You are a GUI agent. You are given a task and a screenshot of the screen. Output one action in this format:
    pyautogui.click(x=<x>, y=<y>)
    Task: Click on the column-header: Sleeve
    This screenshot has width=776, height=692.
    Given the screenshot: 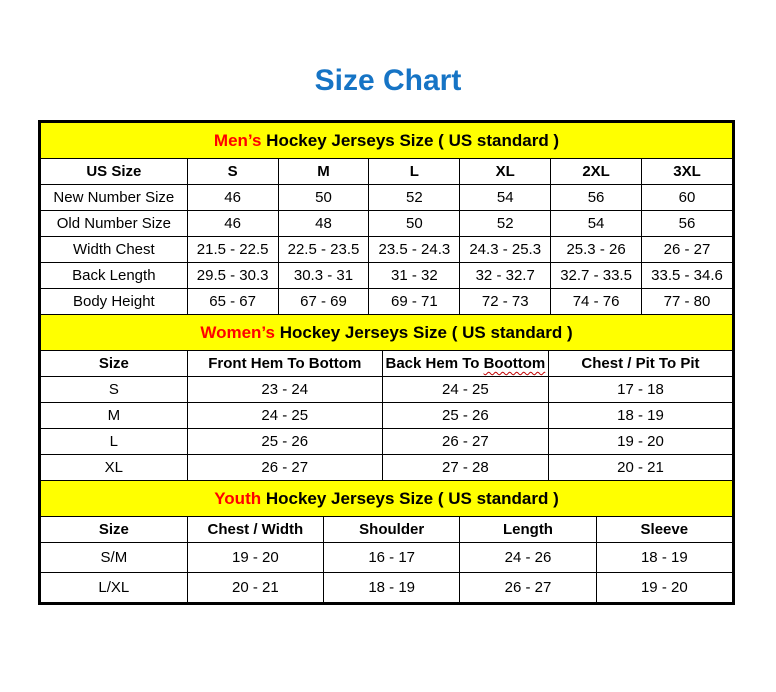 What is the action you would take?
    pyautogui.click(x=664, y=529)
    